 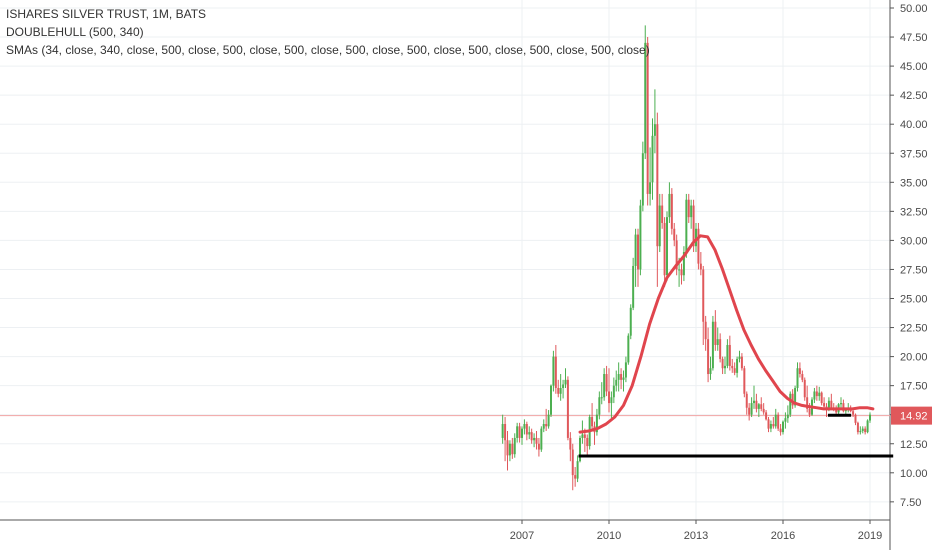 What do you see at coordinates (870, 536) in the screenshot?
I see `x-tick-label: 2019` at bounding box center [870, 536].